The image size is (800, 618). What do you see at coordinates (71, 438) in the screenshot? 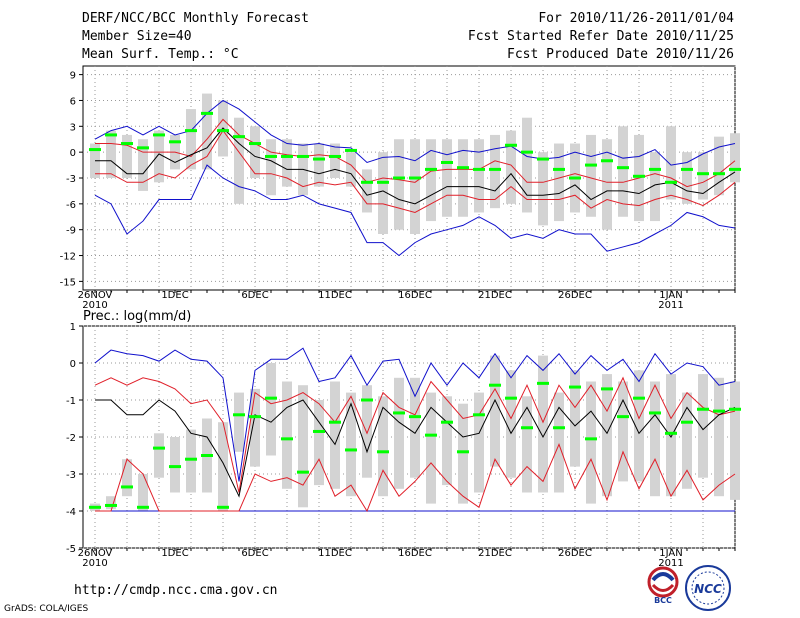
I see `y-tick-label: -2` at bounding box center [71, 438].